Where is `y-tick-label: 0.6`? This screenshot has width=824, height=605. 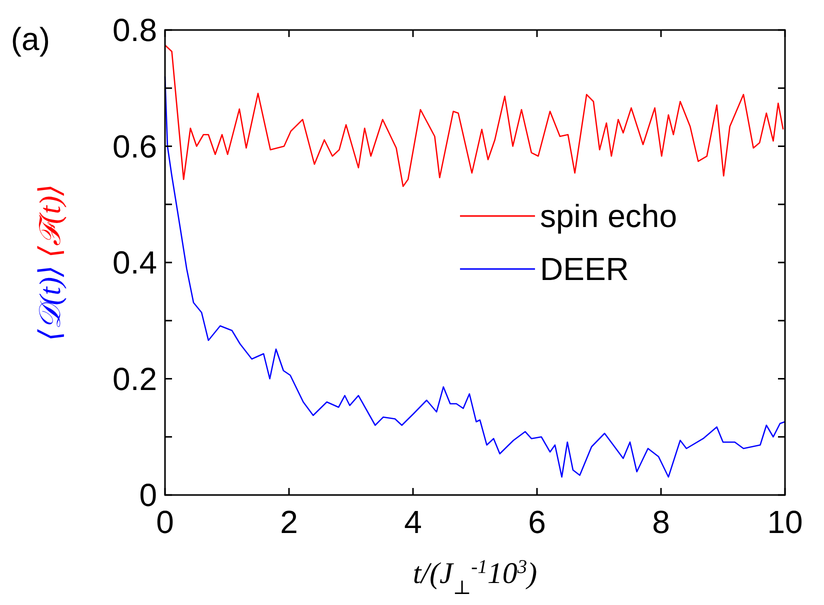 y-tick-label: 0.6 is located at coordinates (134, 146).